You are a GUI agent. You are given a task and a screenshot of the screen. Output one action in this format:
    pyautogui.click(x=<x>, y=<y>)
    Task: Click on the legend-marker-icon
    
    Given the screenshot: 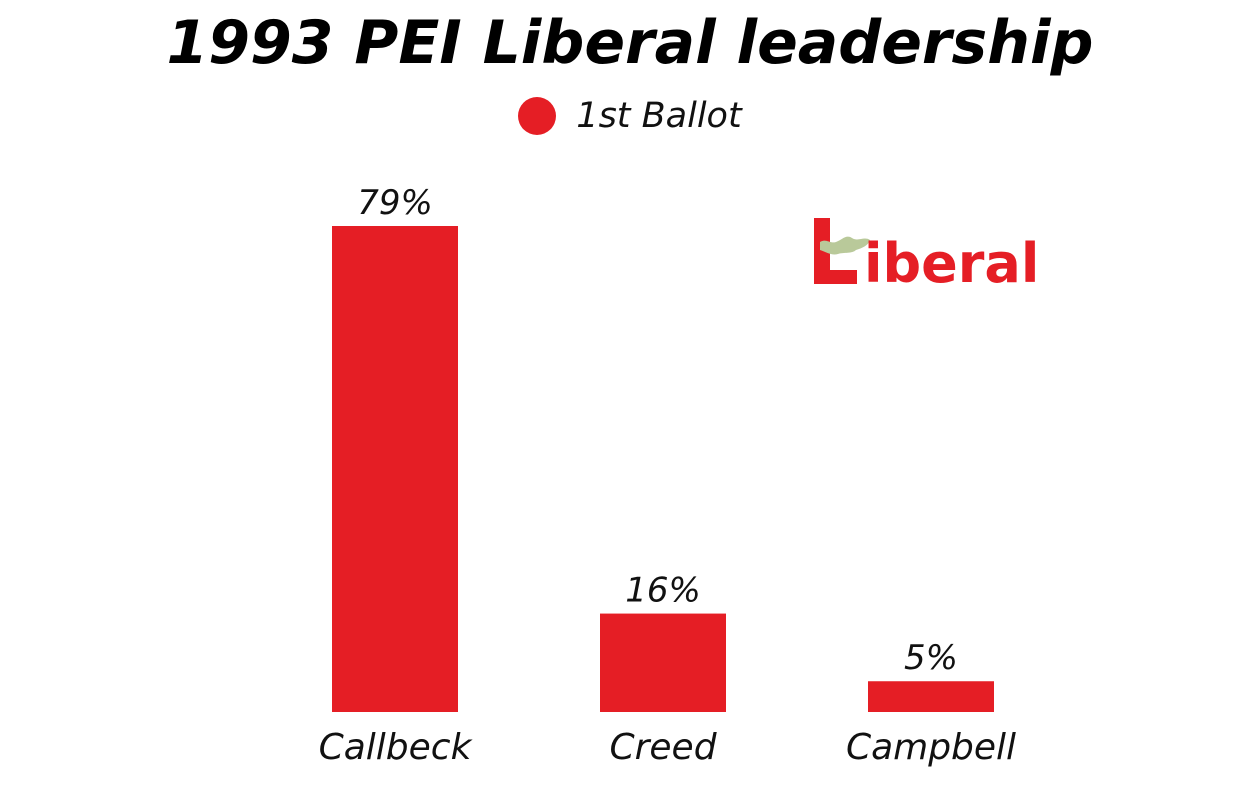 What is the action you would take?
    pyautogui.click(x=537, y=116)
    